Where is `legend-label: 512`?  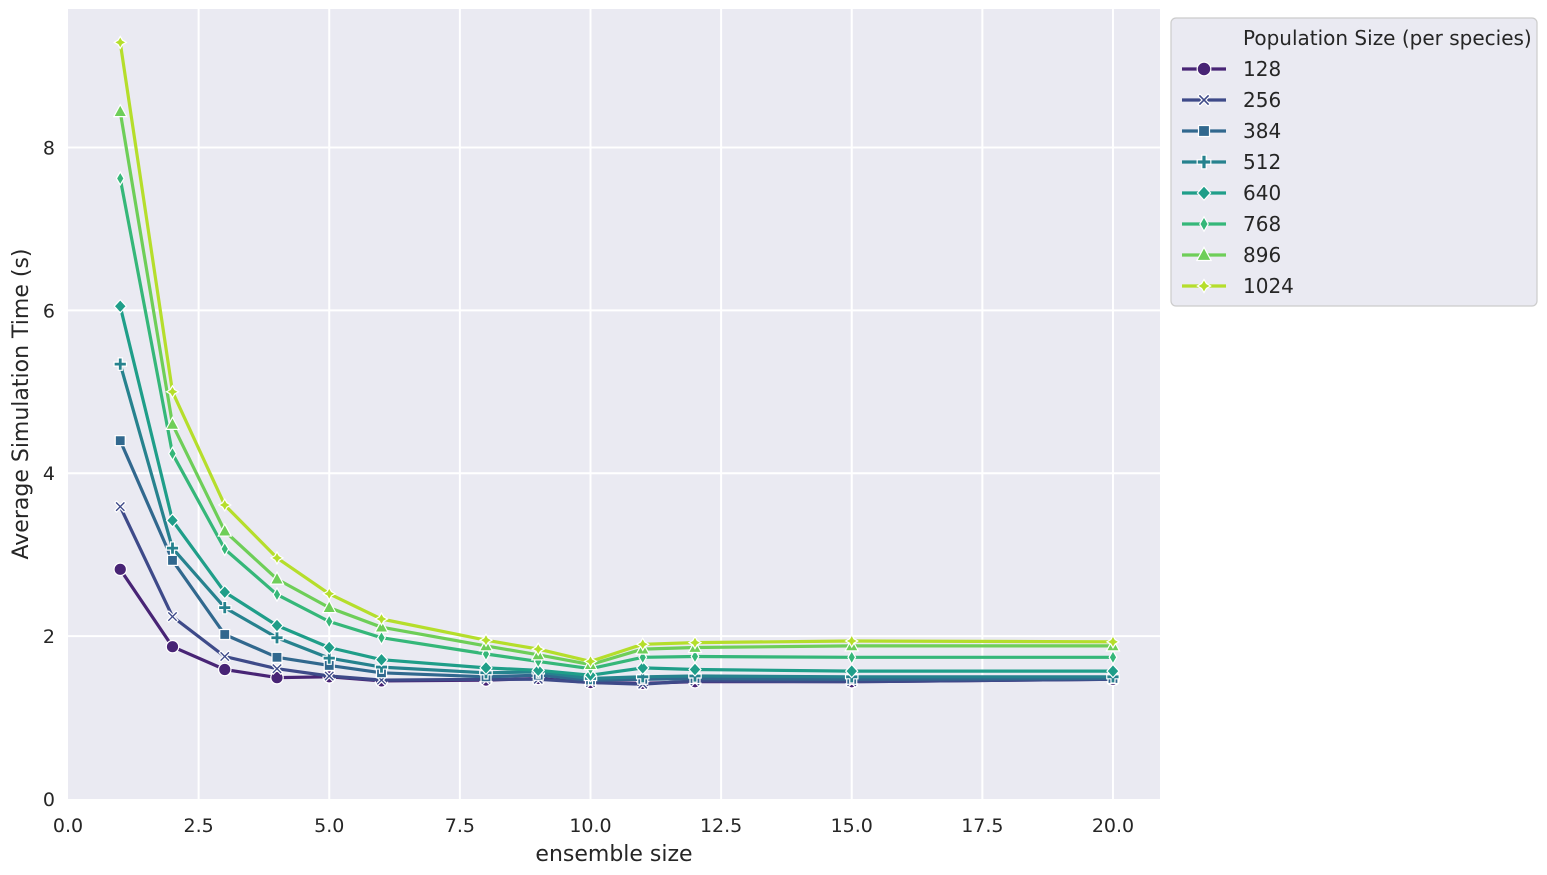 legend-label: 512 is located at coordinates (1262, 162).